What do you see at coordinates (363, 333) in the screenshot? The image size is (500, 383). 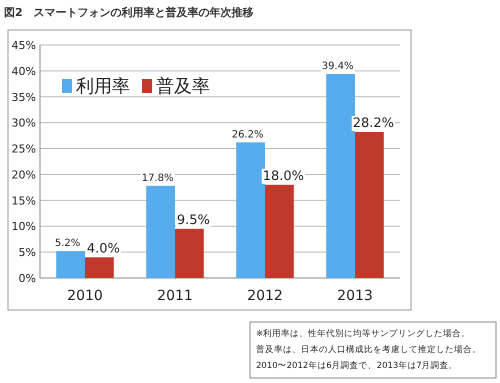 I see `text: ※利用率は、性年代別に均等サンプリングした場合。` at bounding box center [363, 333].